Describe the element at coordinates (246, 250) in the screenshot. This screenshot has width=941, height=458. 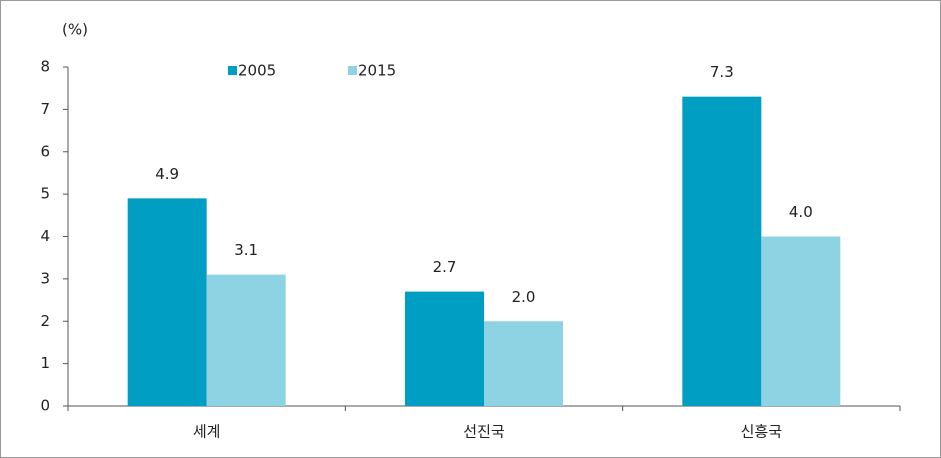
I see `data-label: 3.1` at that location.